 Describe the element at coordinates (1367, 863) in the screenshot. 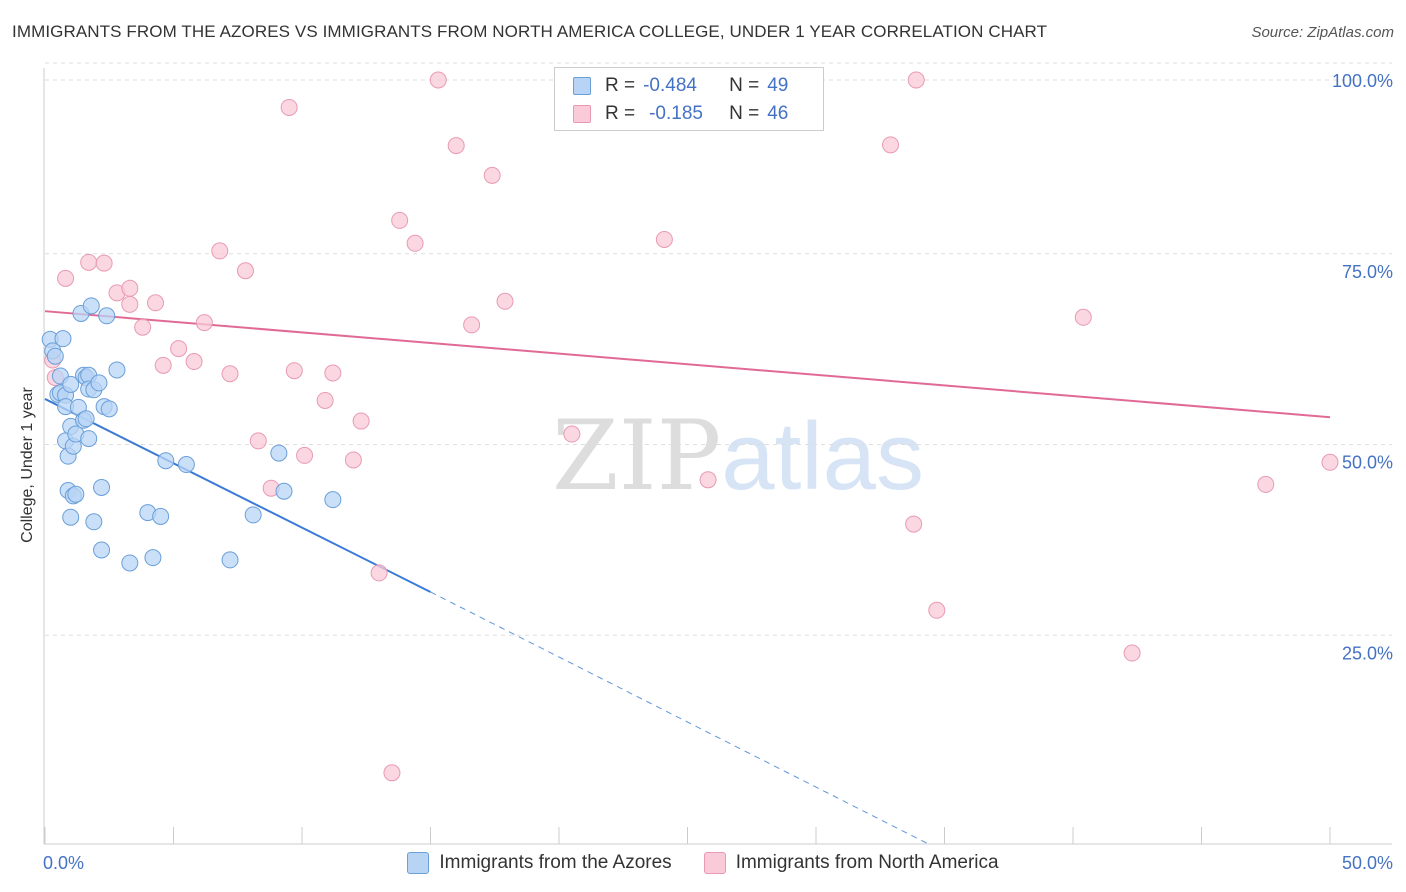

I see `x-tick-label: 50.0%` at that location.